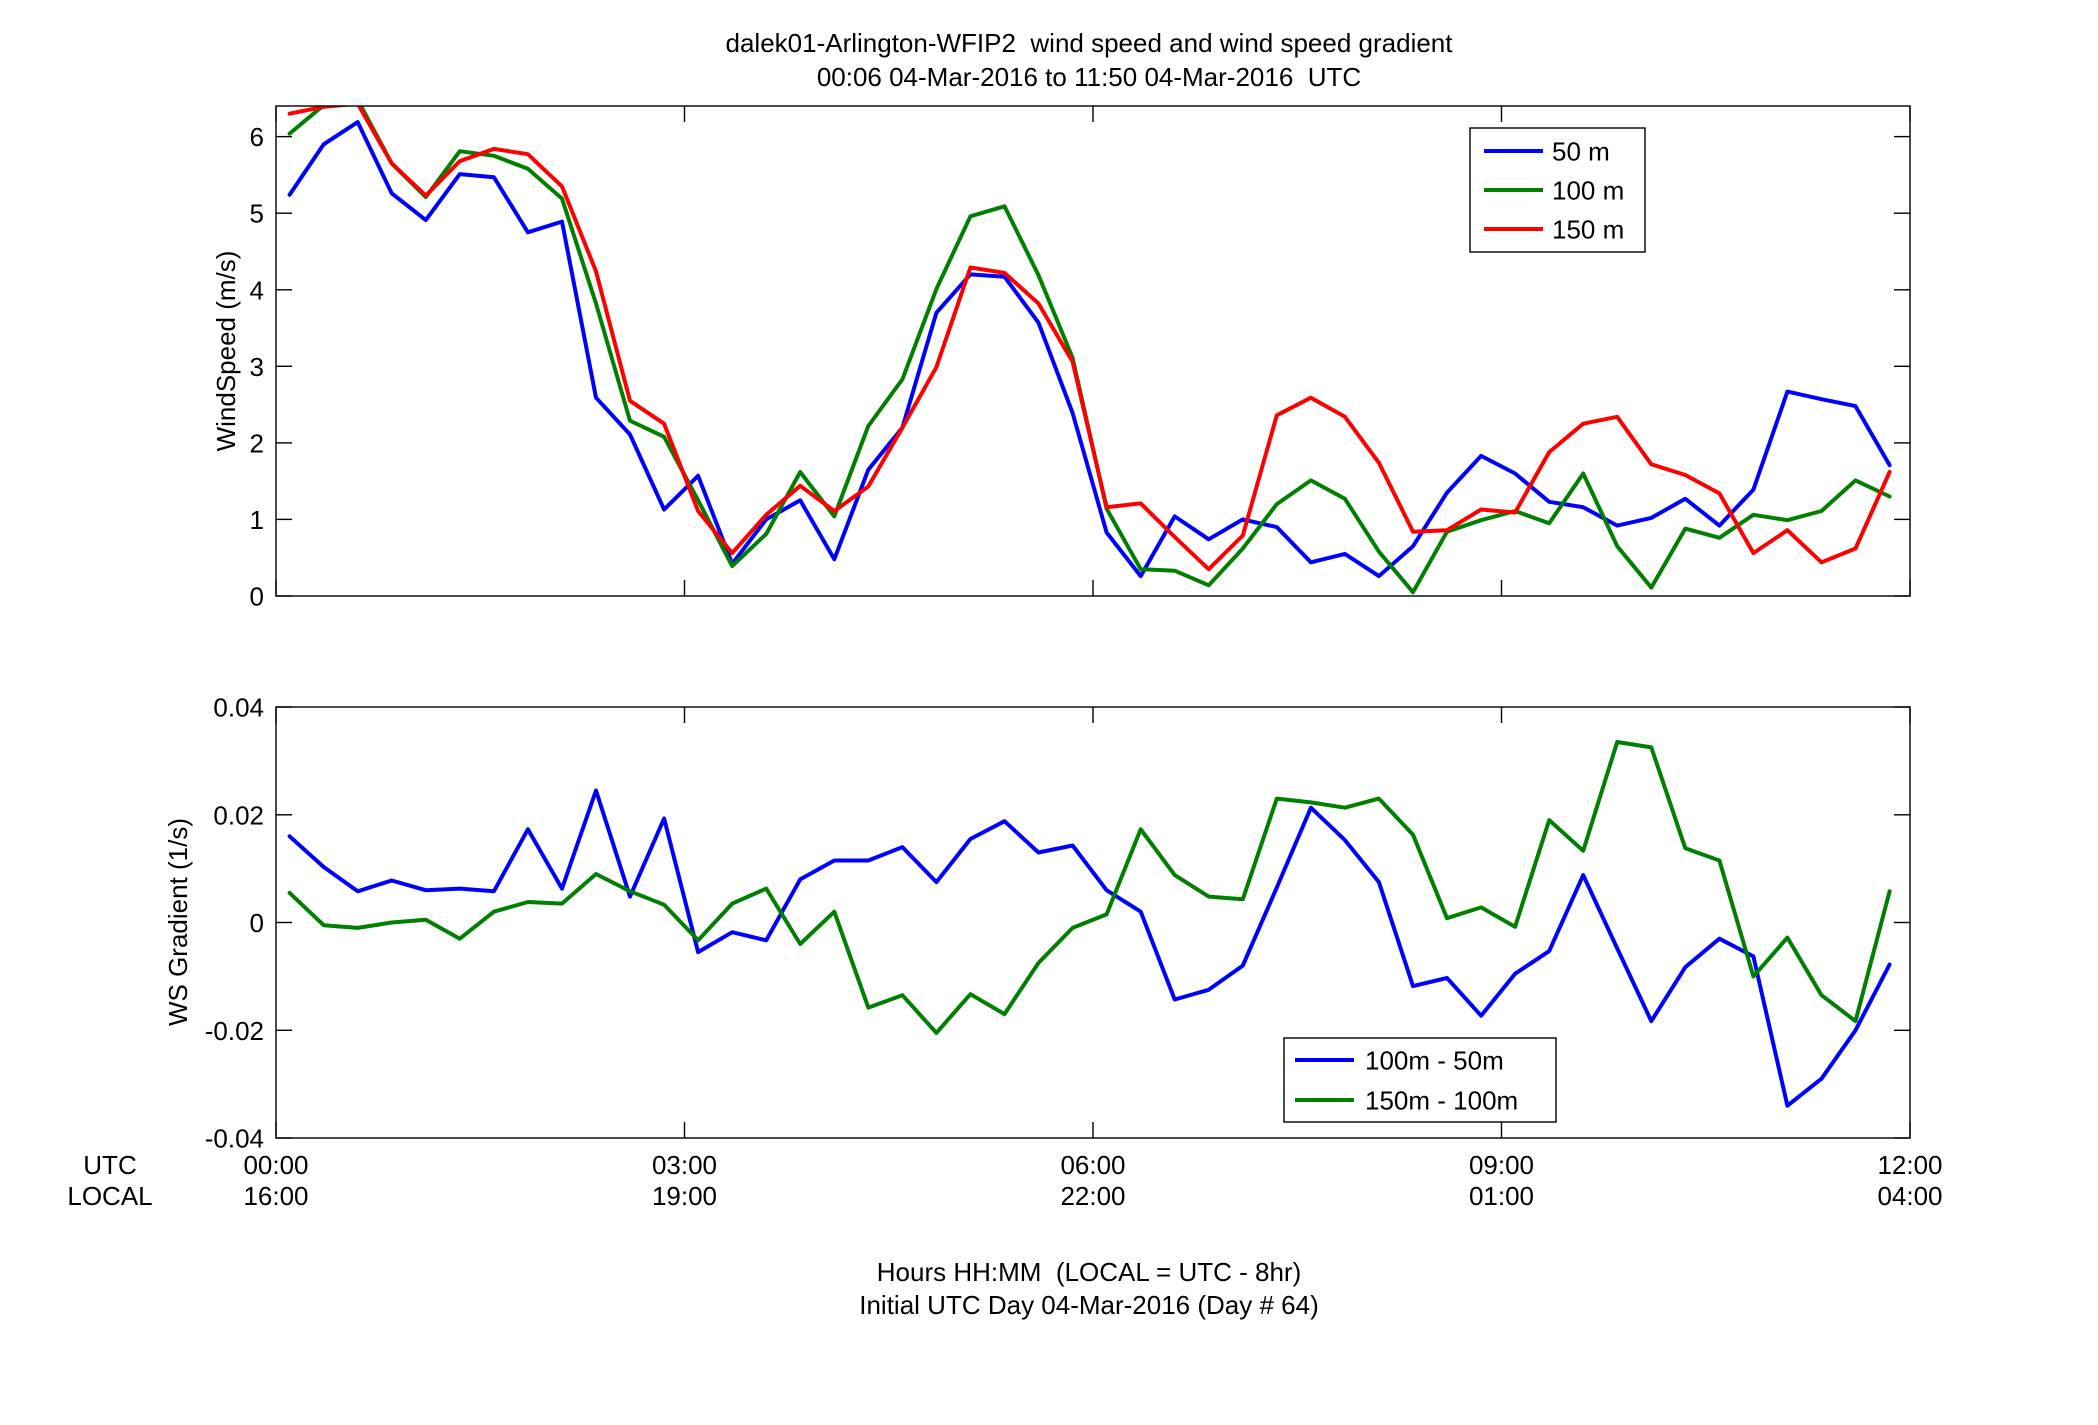 The image size is (2098, 1425). What do you see at coordinates (178, 922) in the screenshot?
I see `y-axis-label: WS Gradient (1/s)` at bounding box center [178, 922].